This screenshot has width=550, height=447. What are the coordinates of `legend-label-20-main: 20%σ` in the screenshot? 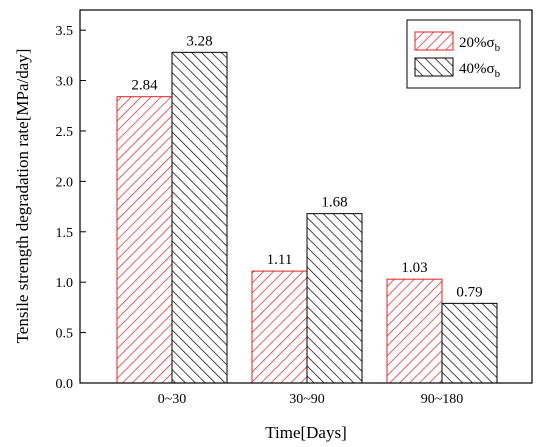 It's located at (477, 43).